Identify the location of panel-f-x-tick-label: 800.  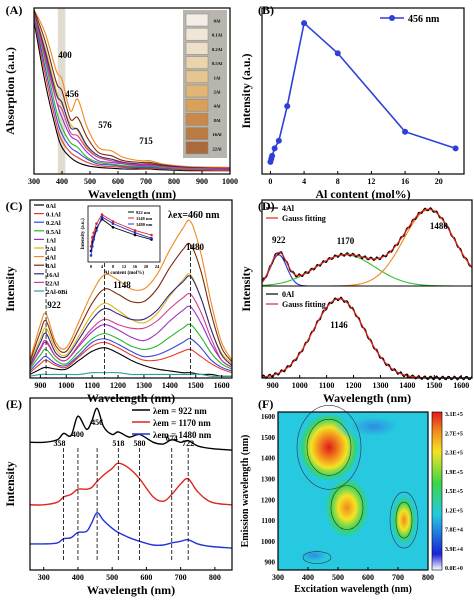
(428, 577).